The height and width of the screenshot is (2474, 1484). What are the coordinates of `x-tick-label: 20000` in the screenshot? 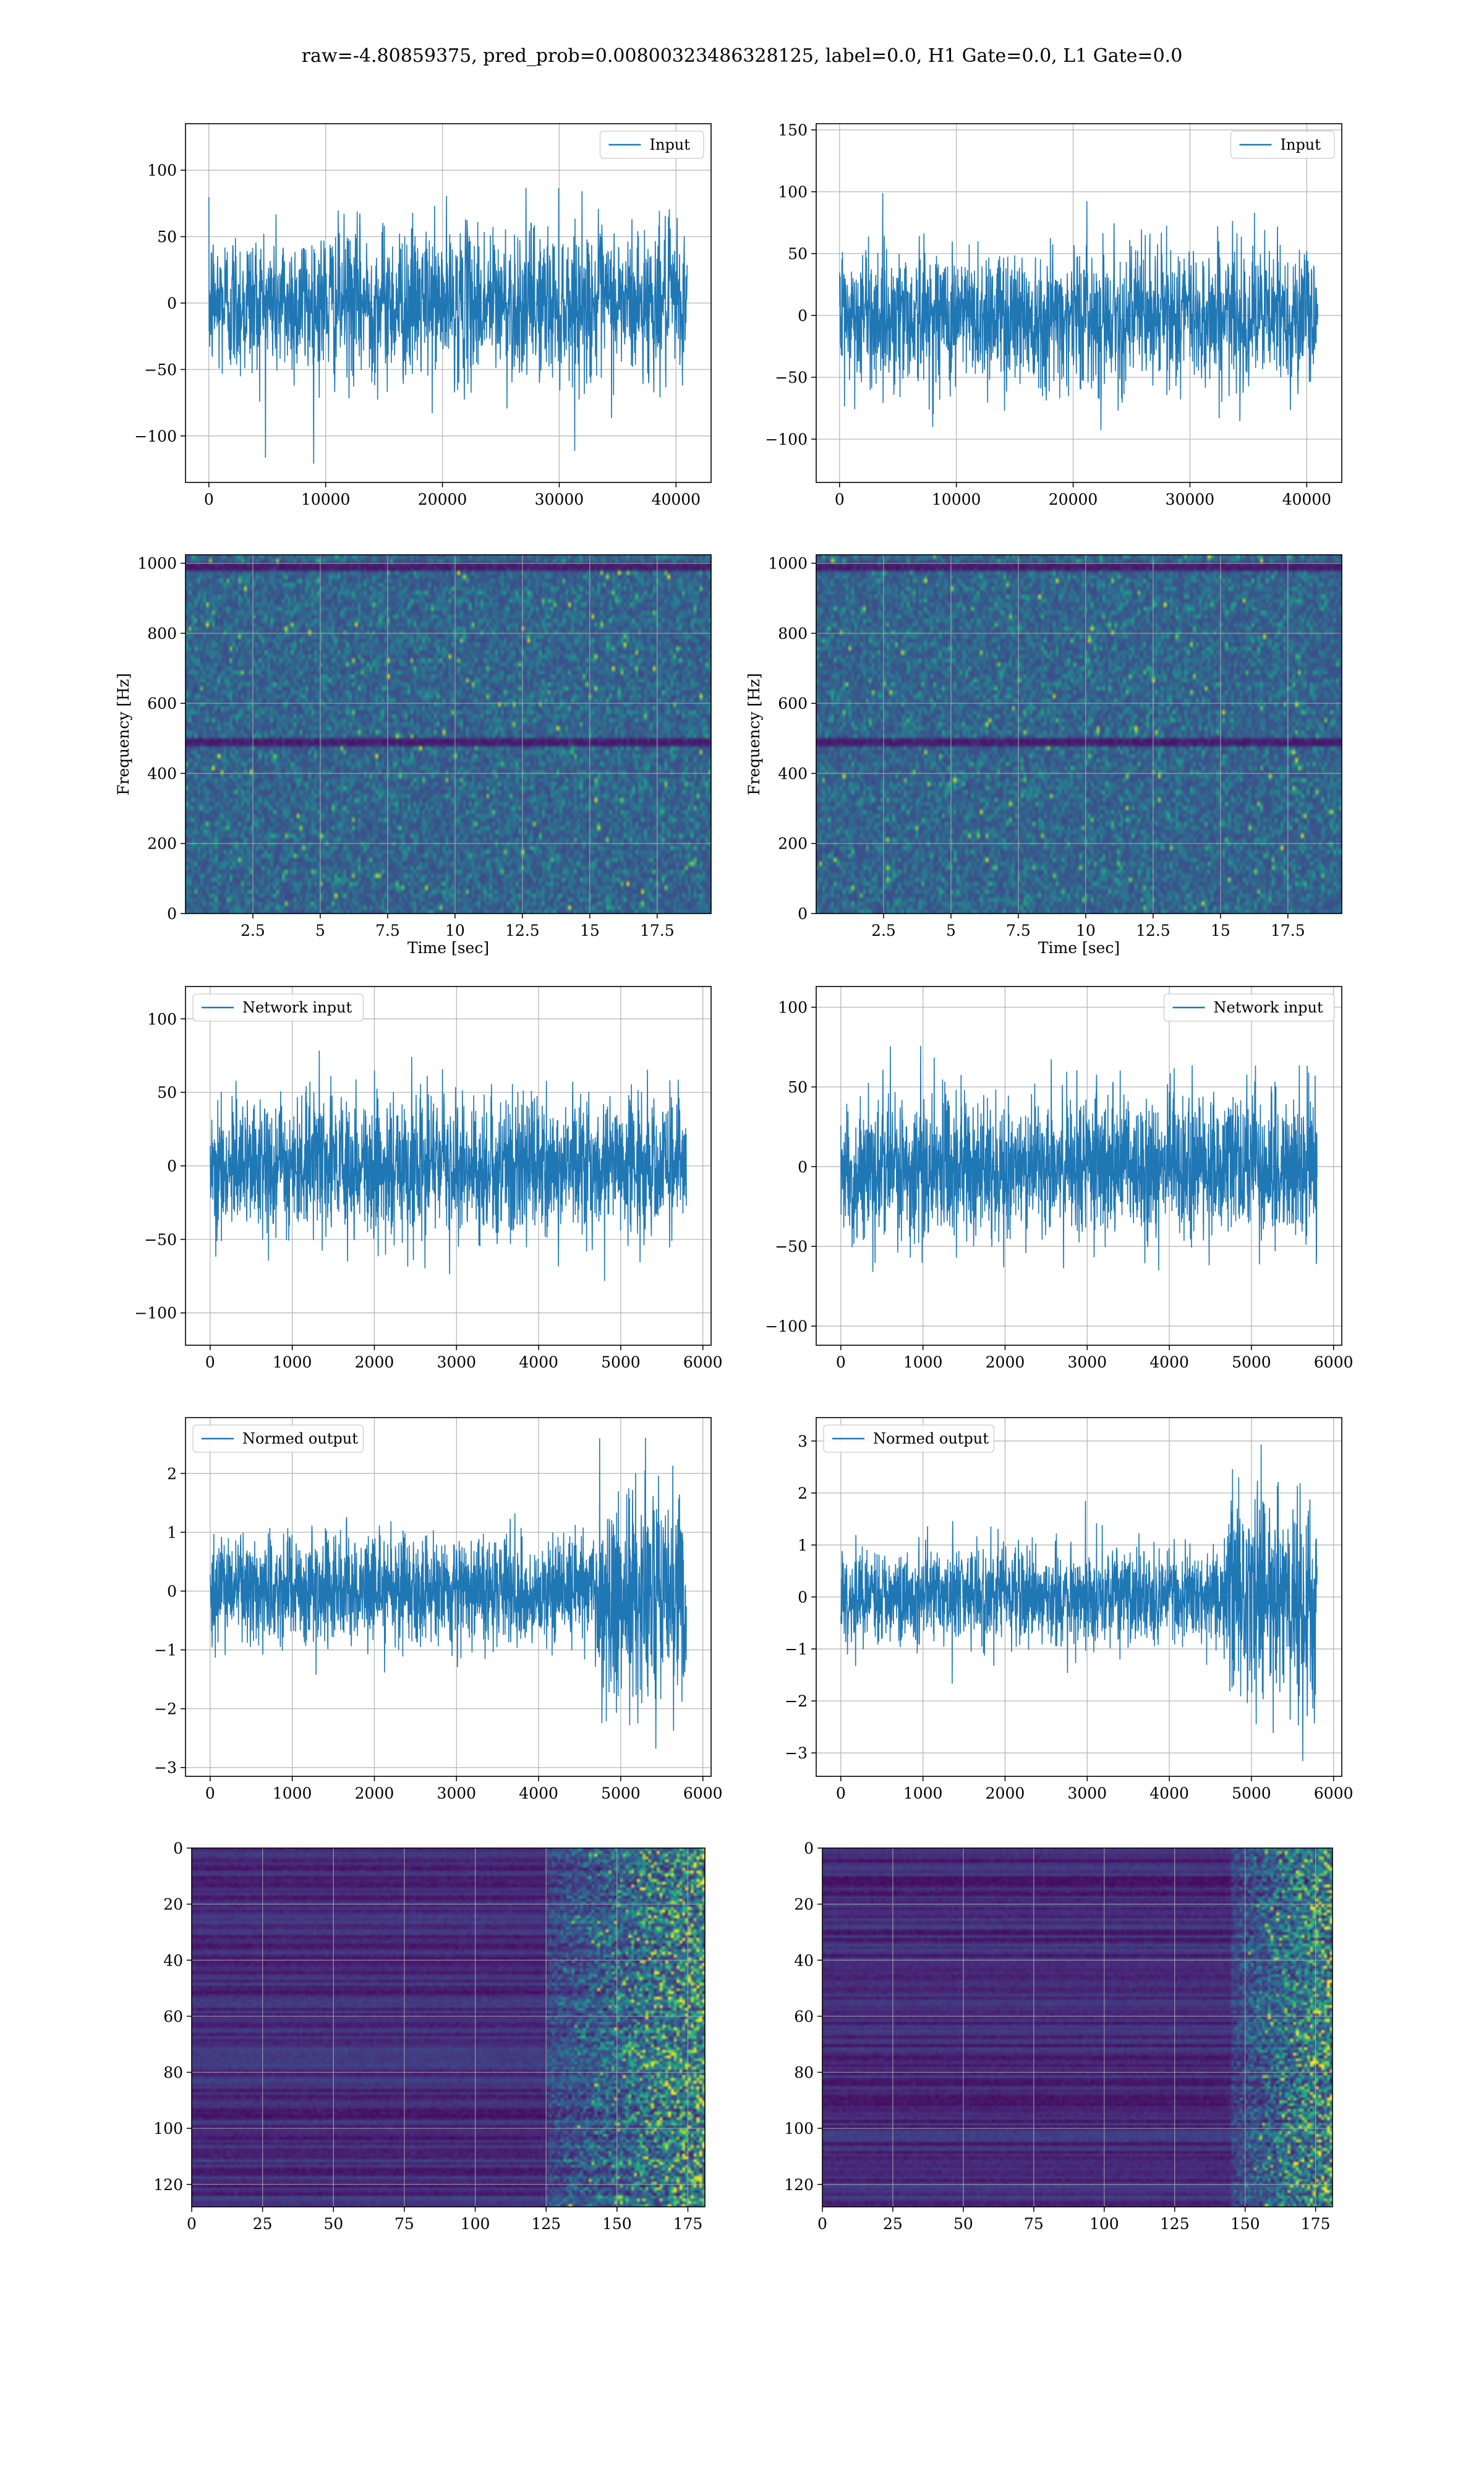 It's located at (442, 499).